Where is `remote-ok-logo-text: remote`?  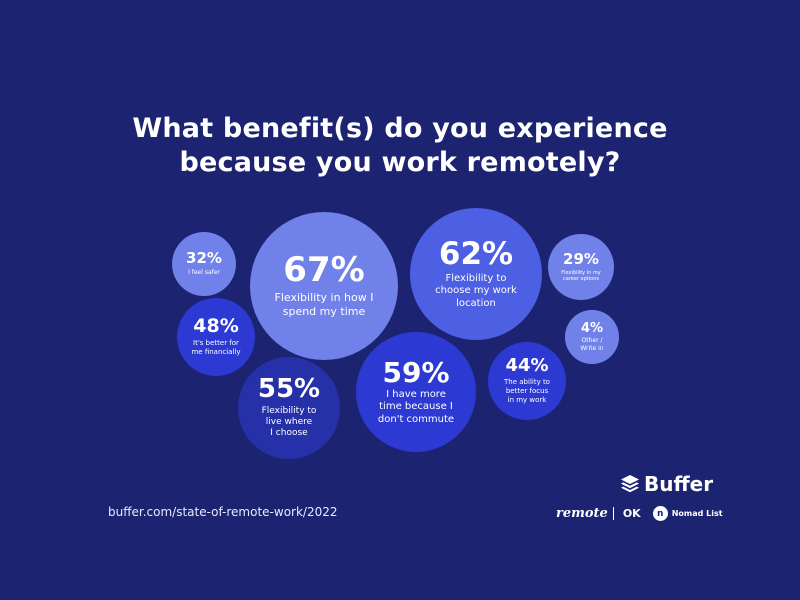
remote-ok-logo-text: remote is located at coordinates (582, 513).